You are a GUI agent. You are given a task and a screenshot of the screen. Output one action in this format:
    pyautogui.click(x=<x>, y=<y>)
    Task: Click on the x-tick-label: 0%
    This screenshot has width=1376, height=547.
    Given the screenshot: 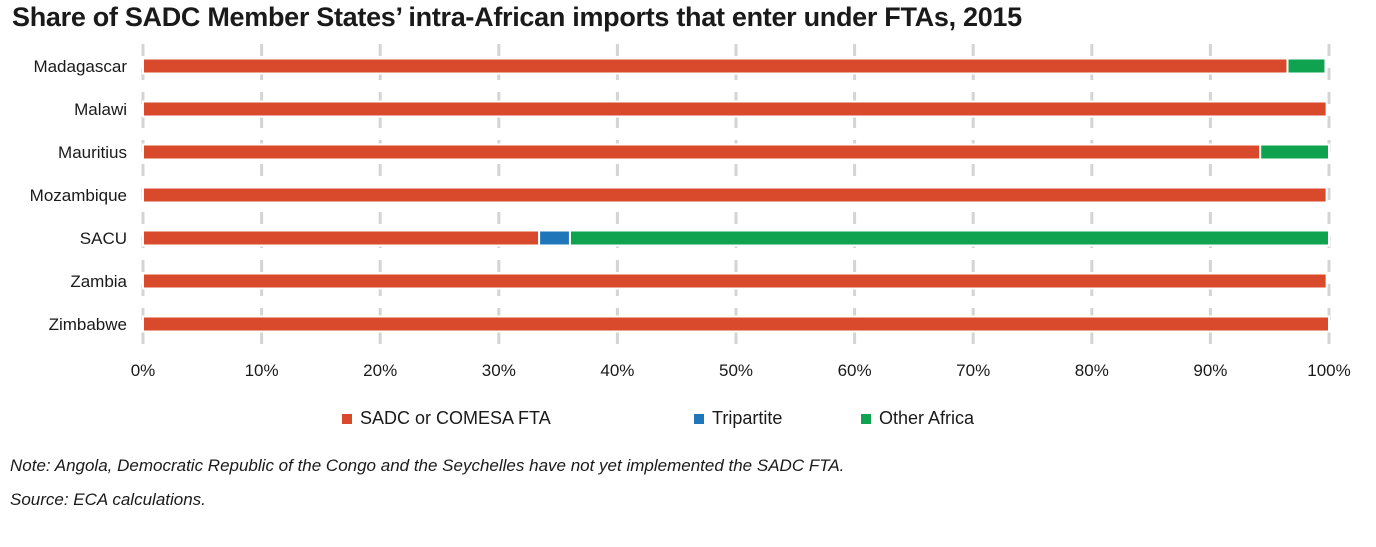 What is the action you would take?
    pyautogui.click(x=143, y=370)
    